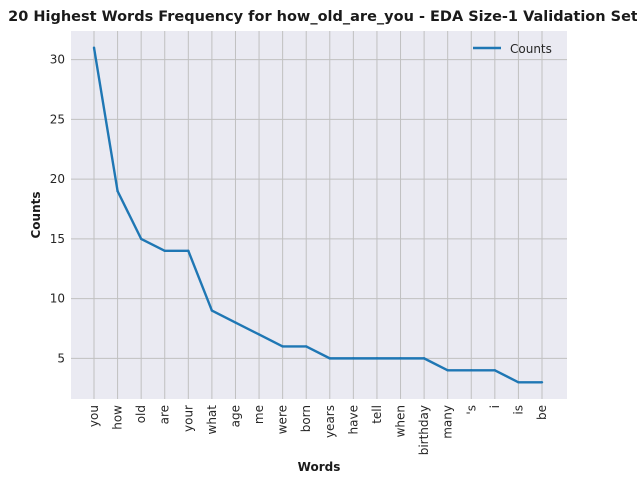  I want to click on x-tick-label: when, so click(401, 421).